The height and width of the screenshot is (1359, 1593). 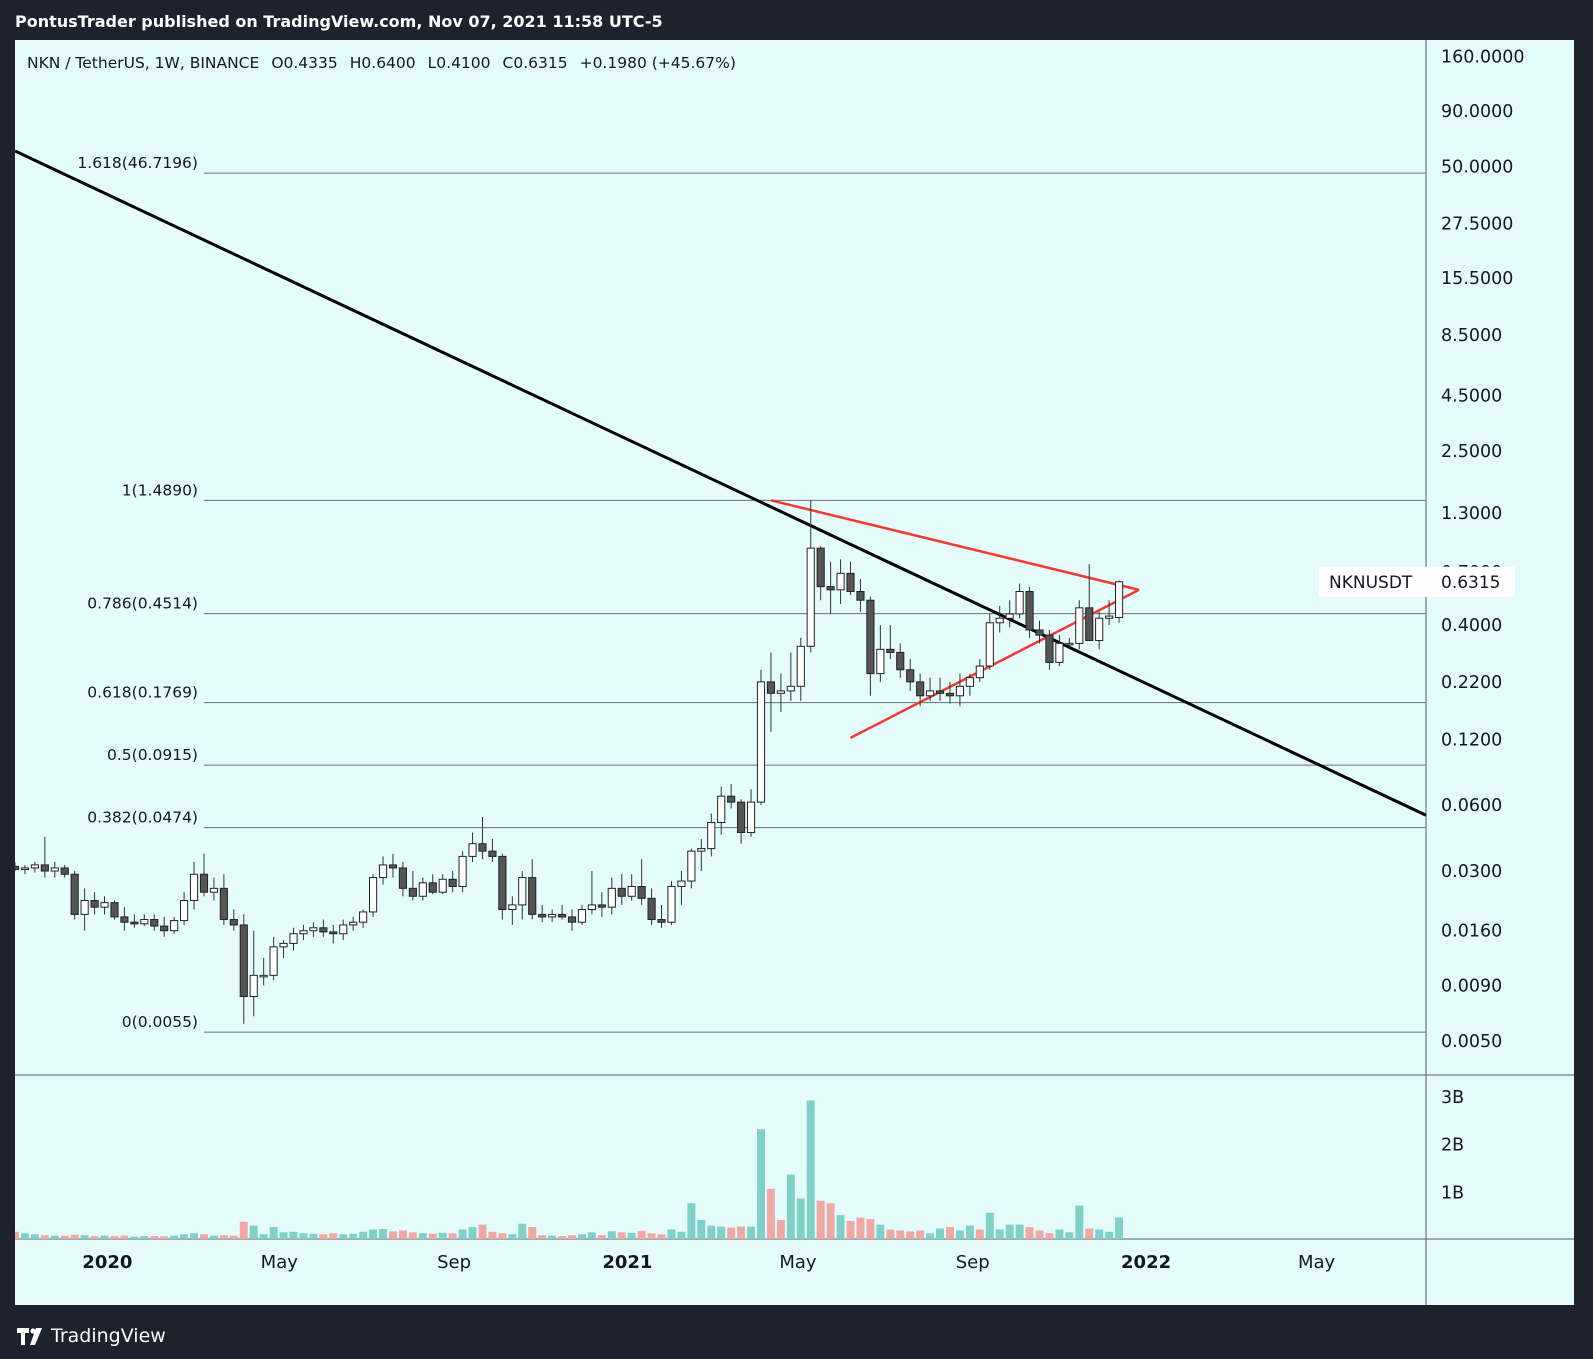 What do you see at coordinates (1470, 583) in the screenshot?
I see `price-tag-value: 0.6315` at bounding box center [1470, 583].